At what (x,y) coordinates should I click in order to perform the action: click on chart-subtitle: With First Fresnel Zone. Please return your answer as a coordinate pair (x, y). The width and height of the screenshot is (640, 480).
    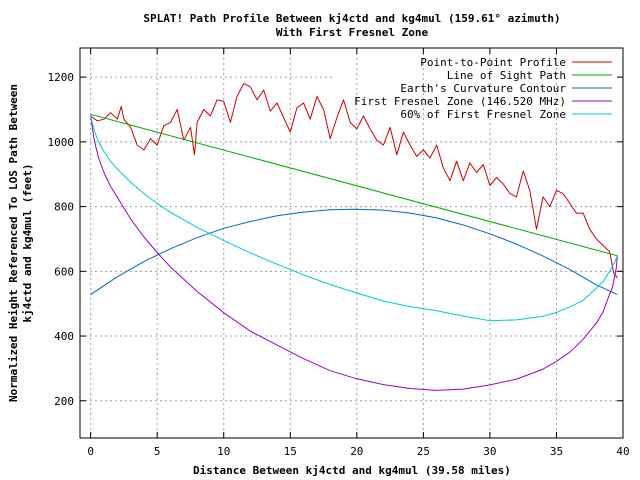
    Looking at the image, I should click on (352, 32).